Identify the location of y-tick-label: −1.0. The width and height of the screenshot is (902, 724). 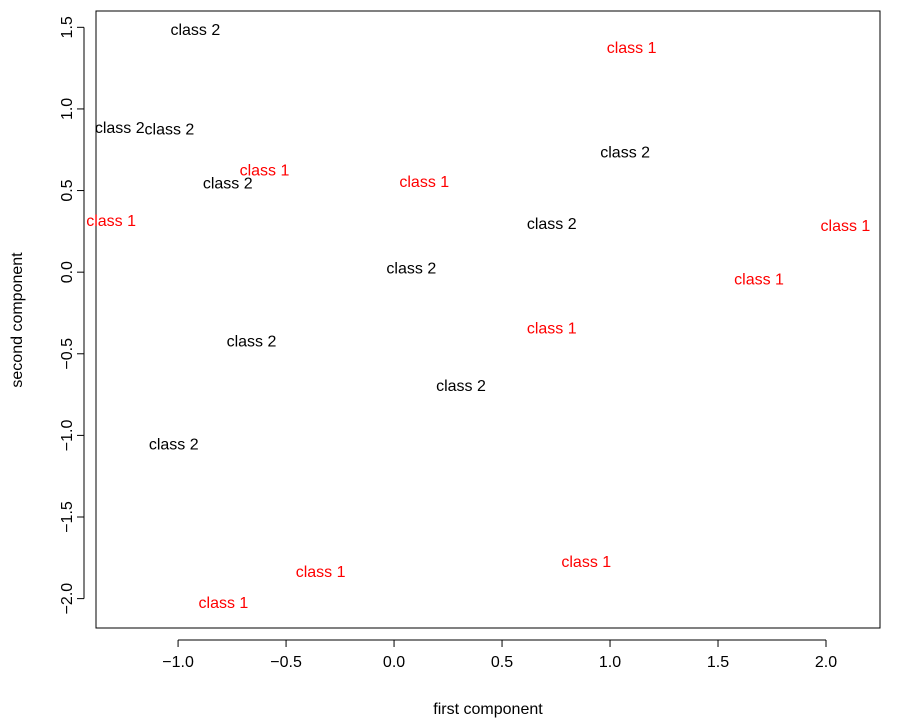
(67, 436).